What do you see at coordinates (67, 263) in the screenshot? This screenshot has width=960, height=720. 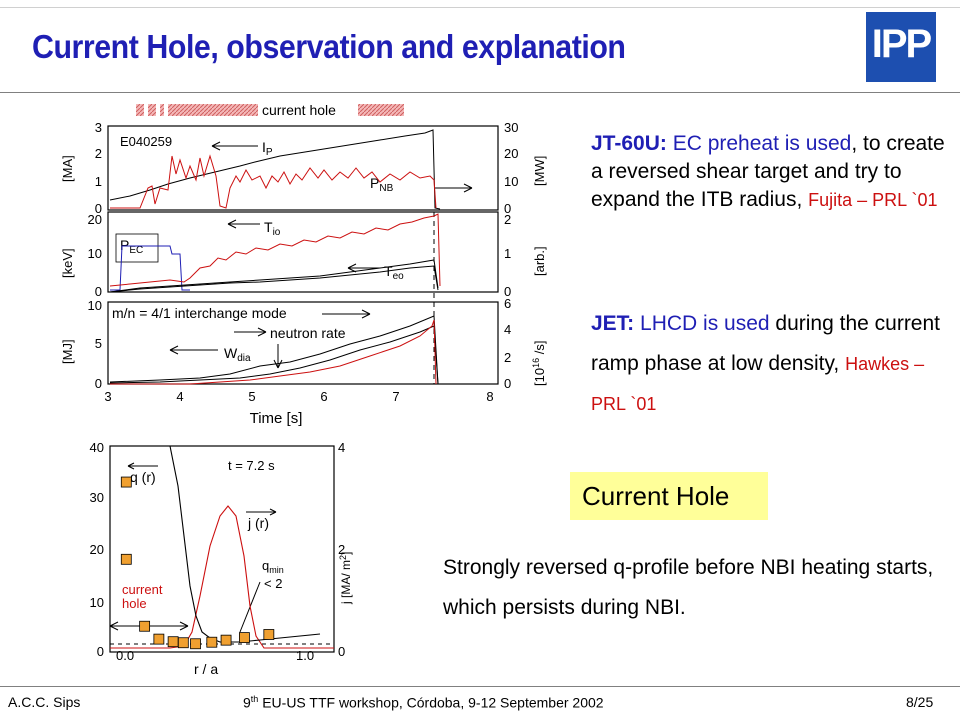 I see `panel2-ylabel-left: [keV]` at bounding box center [67, 263].